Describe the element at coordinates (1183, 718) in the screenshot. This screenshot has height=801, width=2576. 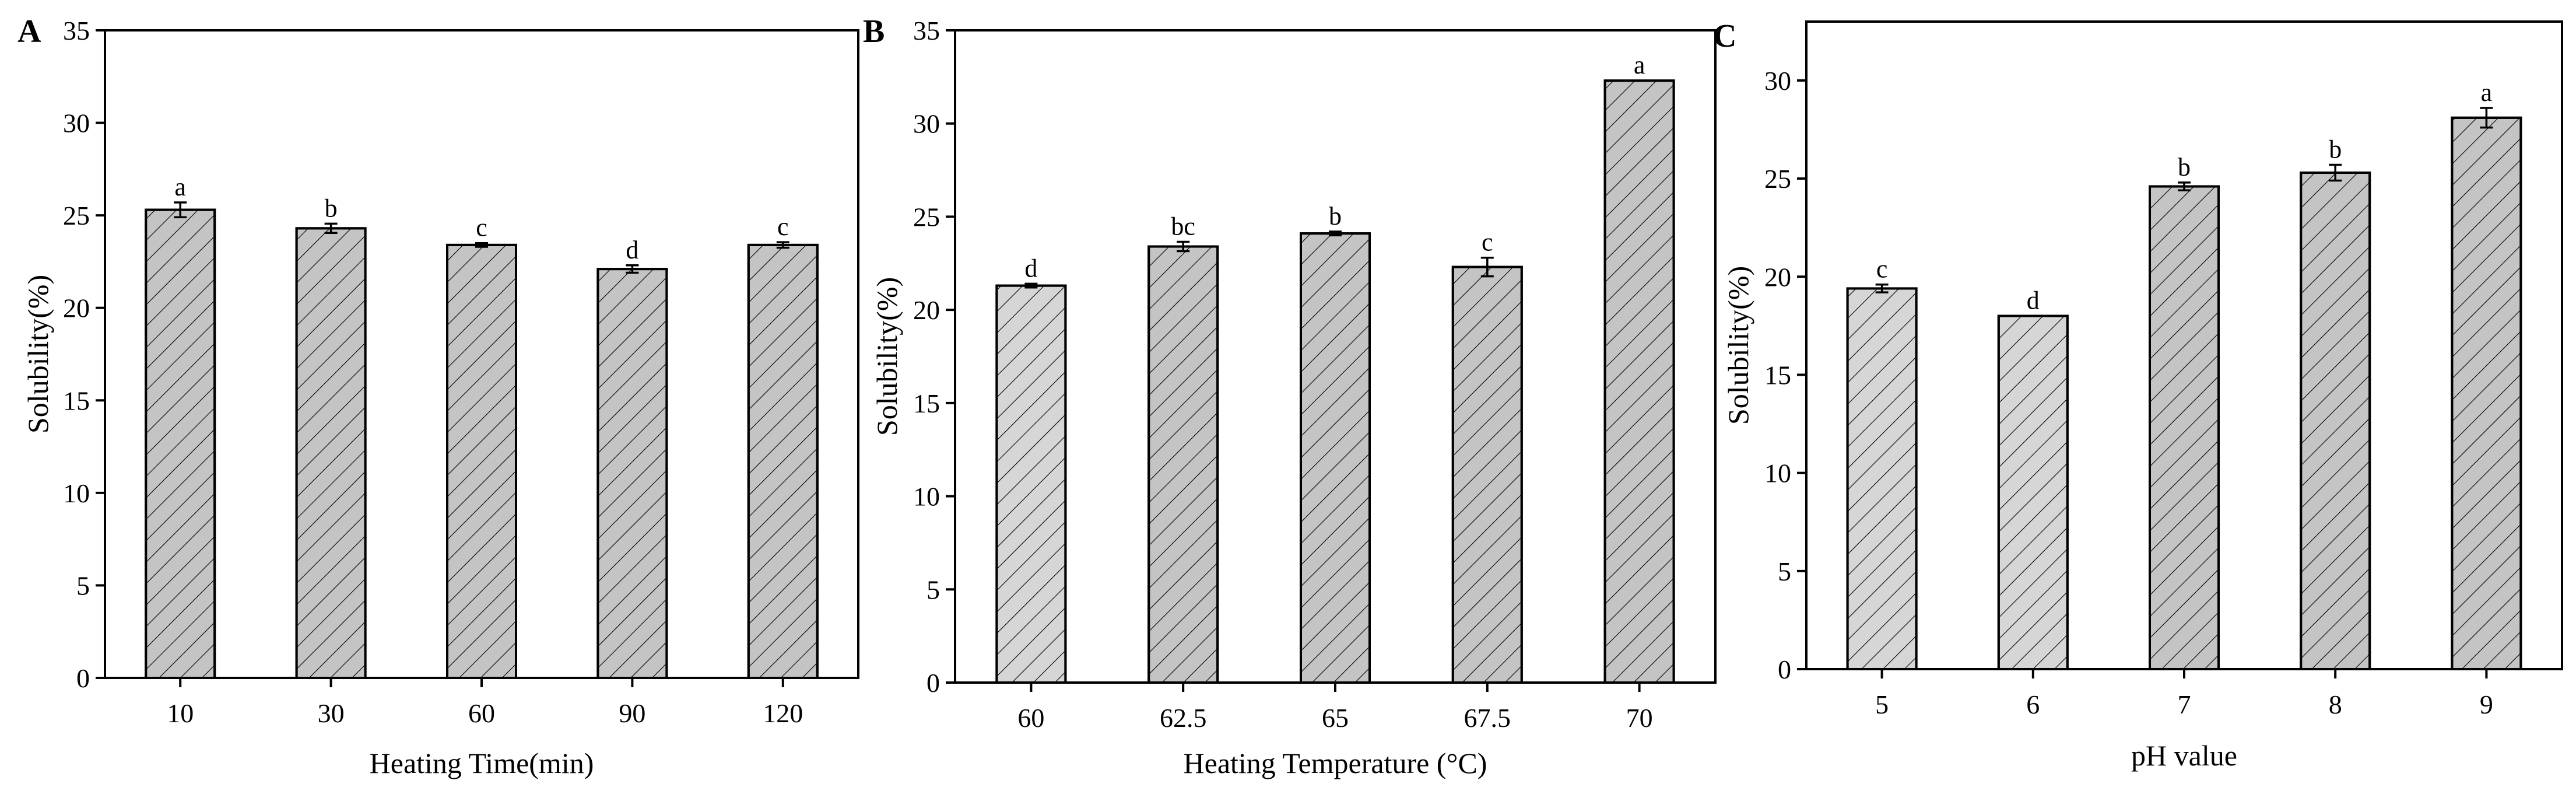
I see `x-tick-label: 62.5` at that location.